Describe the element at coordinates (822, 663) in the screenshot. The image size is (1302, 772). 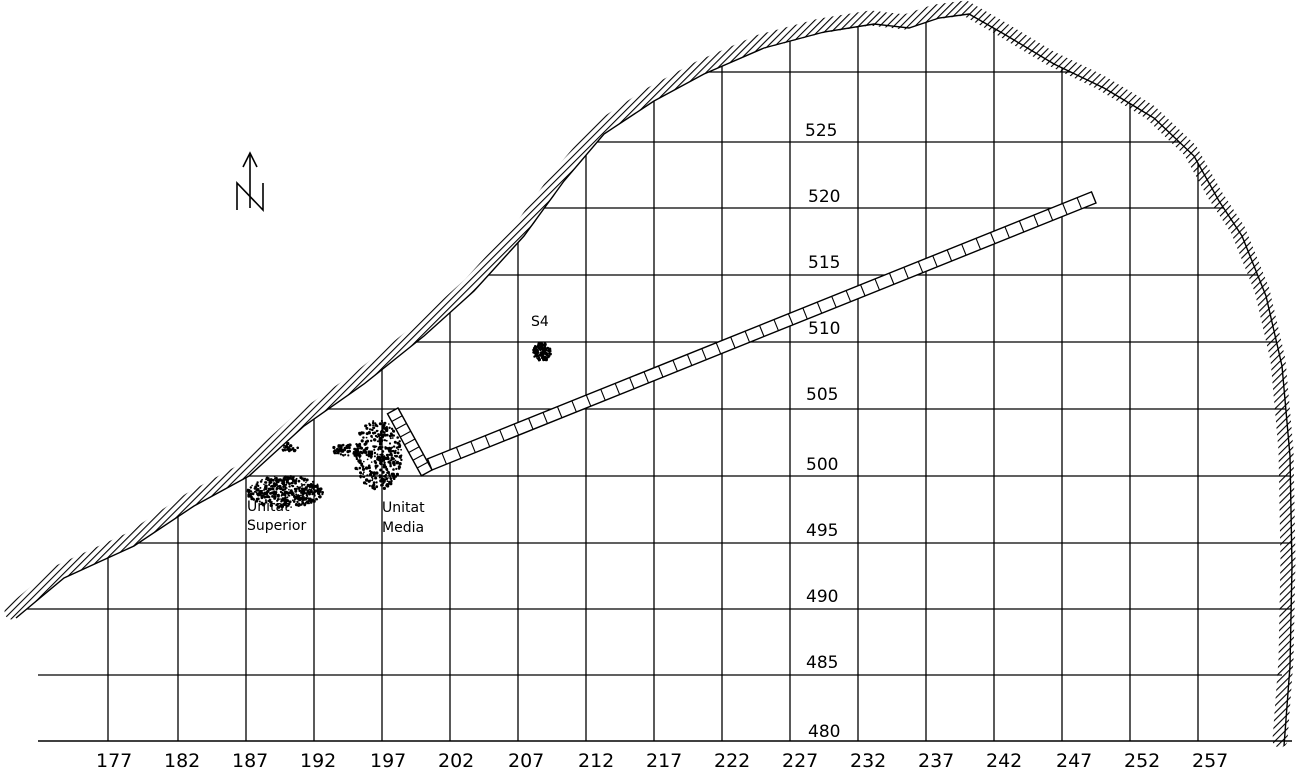
I see `y-tick-label: 485` at that location.